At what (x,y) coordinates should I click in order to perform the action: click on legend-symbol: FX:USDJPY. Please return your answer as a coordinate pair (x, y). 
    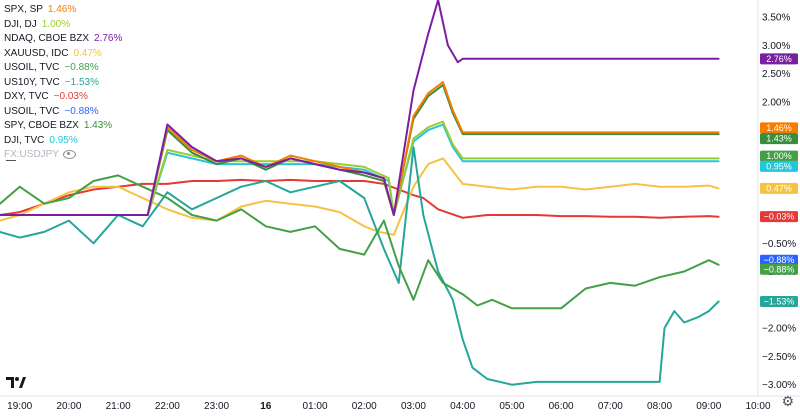
    Looking at the image, I should click on (32, 154).